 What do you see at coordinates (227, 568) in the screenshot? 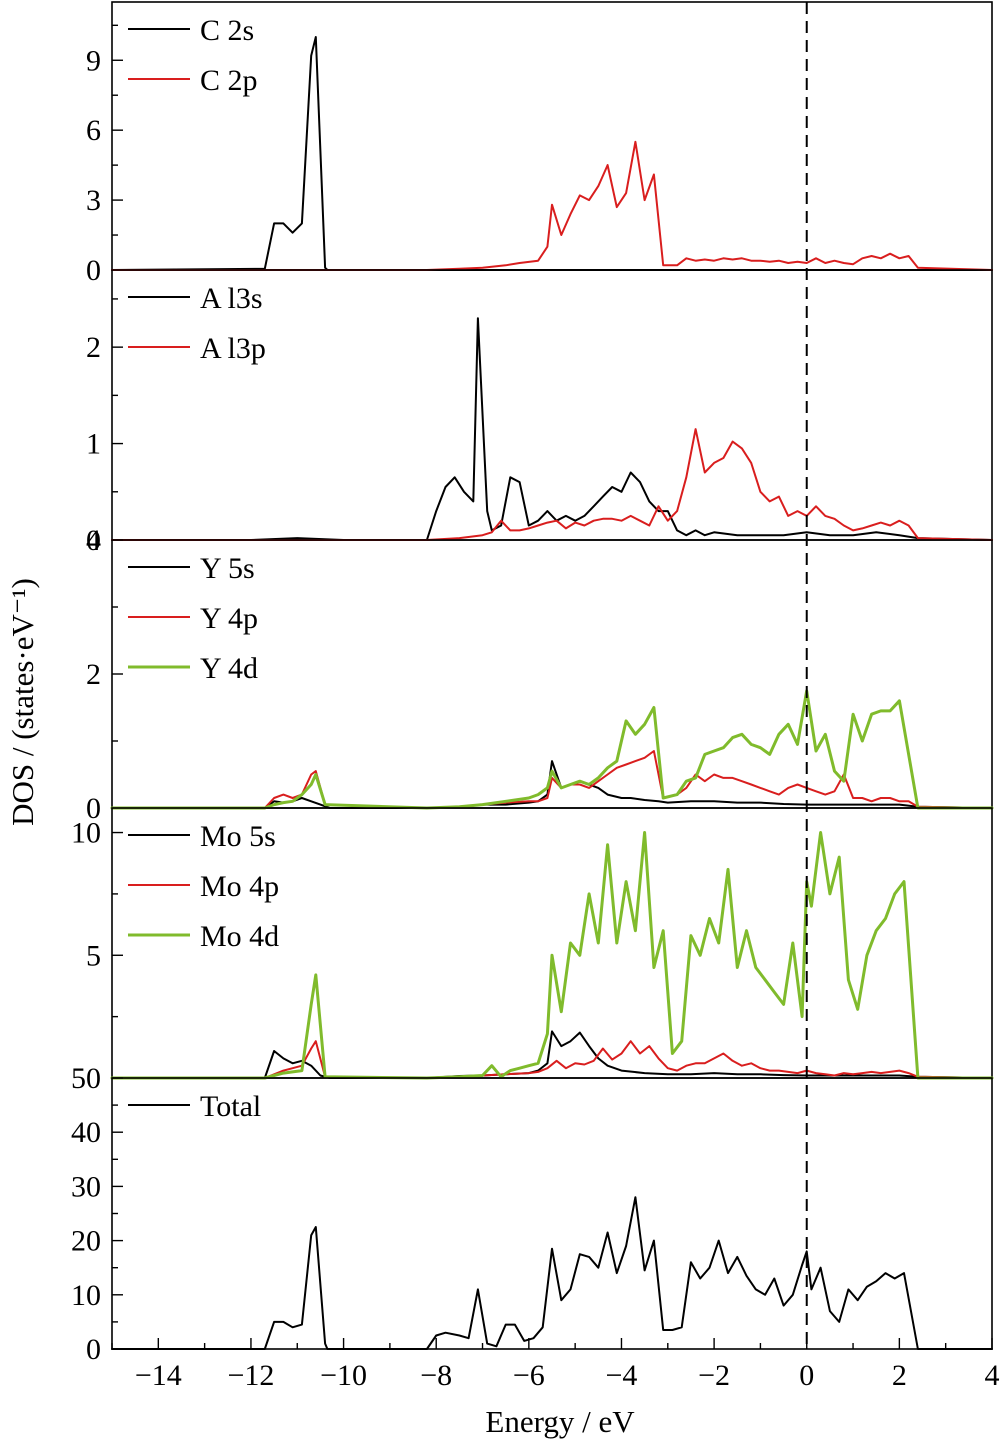
I see `legend-label: Y 5s` at bounding box center [227, 568].